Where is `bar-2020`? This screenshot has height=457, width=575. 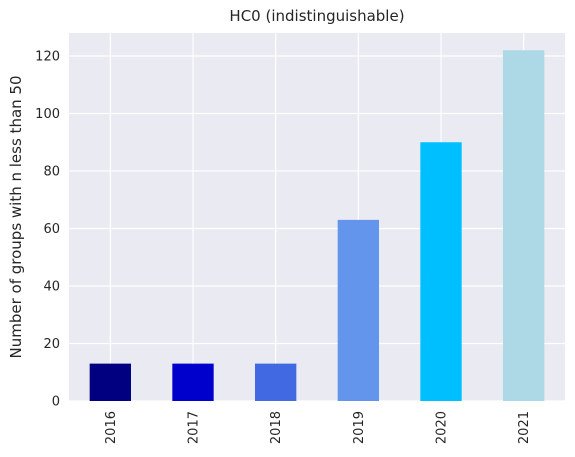
bar-2020 is located at coordinates (441, 271).